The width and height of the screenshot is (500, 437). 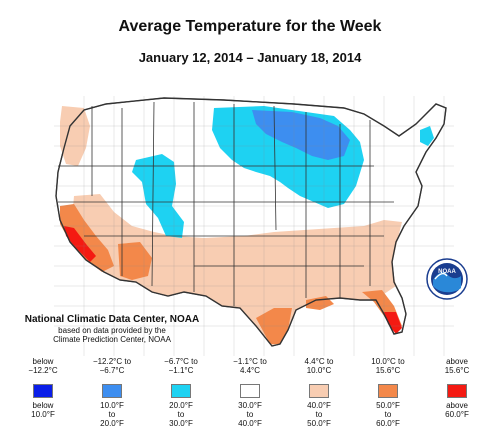 I want to click on legend-fahrenheit-value: 10.0°F, so click(x=43, y=414).